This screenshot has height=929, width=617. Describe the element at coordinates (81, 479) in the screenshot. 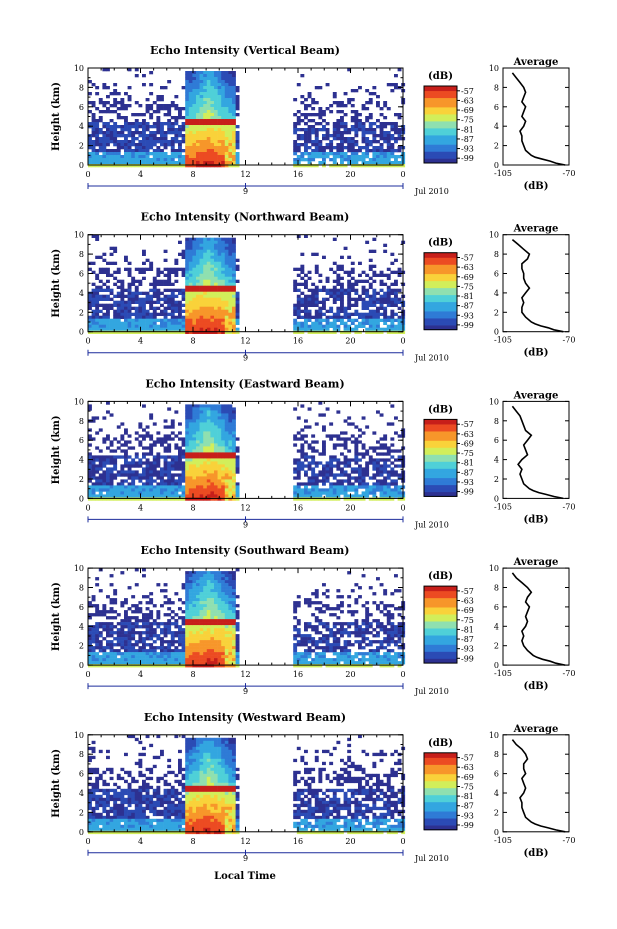

I see `y-tick-label: 2` at that location.